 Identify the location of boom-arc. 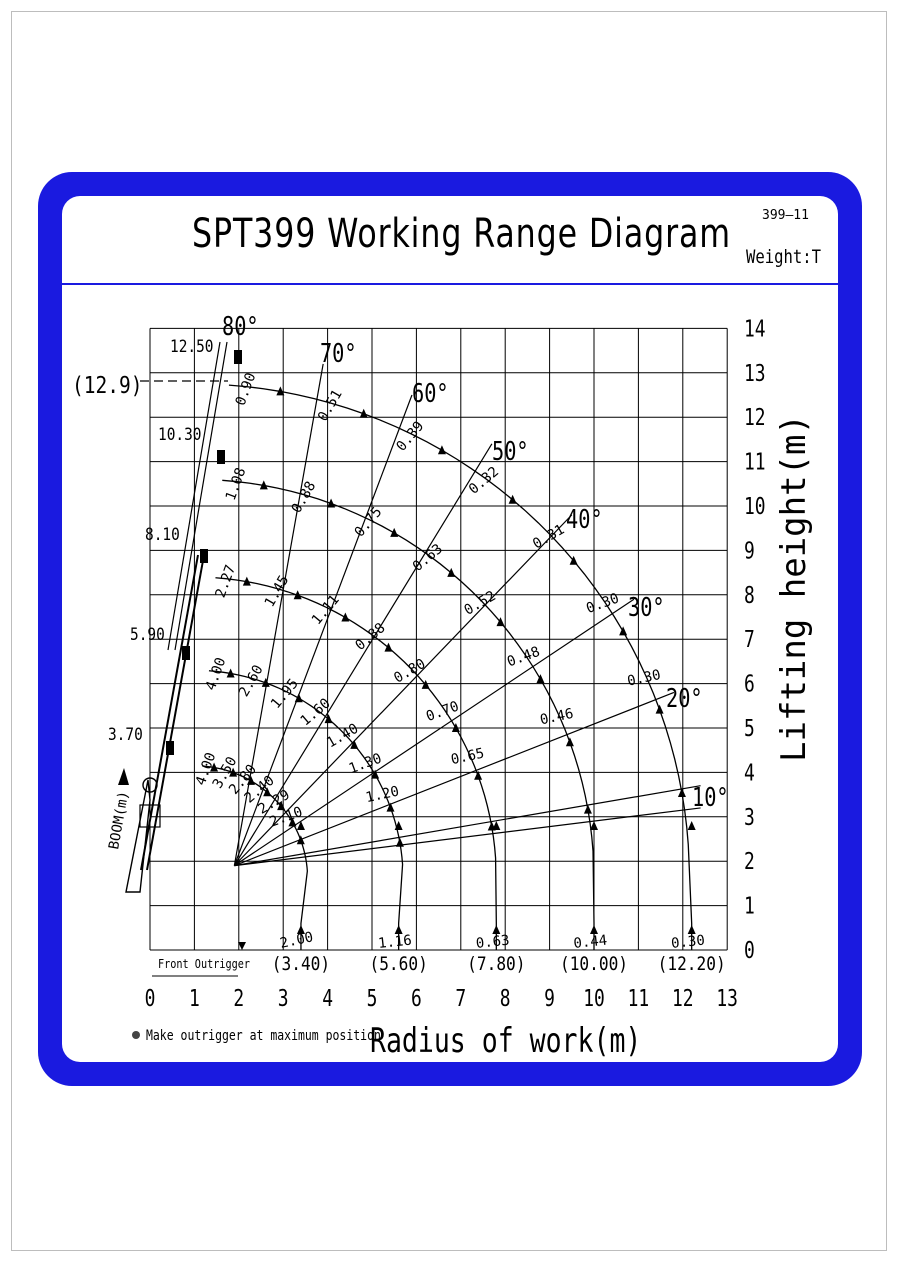
(356, 763).